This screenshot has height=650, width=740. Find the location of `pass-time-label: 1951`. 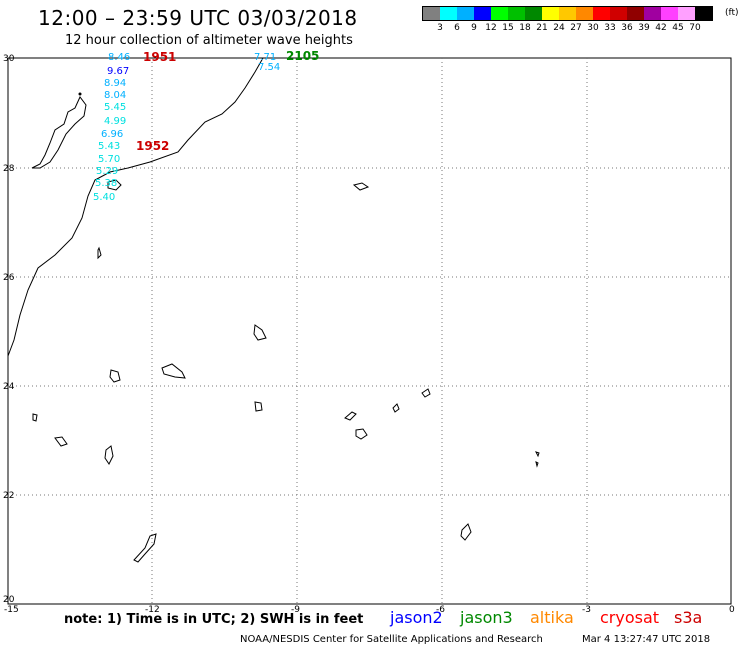

pass-time-label: 1951 is located at coordinates (159, 57).